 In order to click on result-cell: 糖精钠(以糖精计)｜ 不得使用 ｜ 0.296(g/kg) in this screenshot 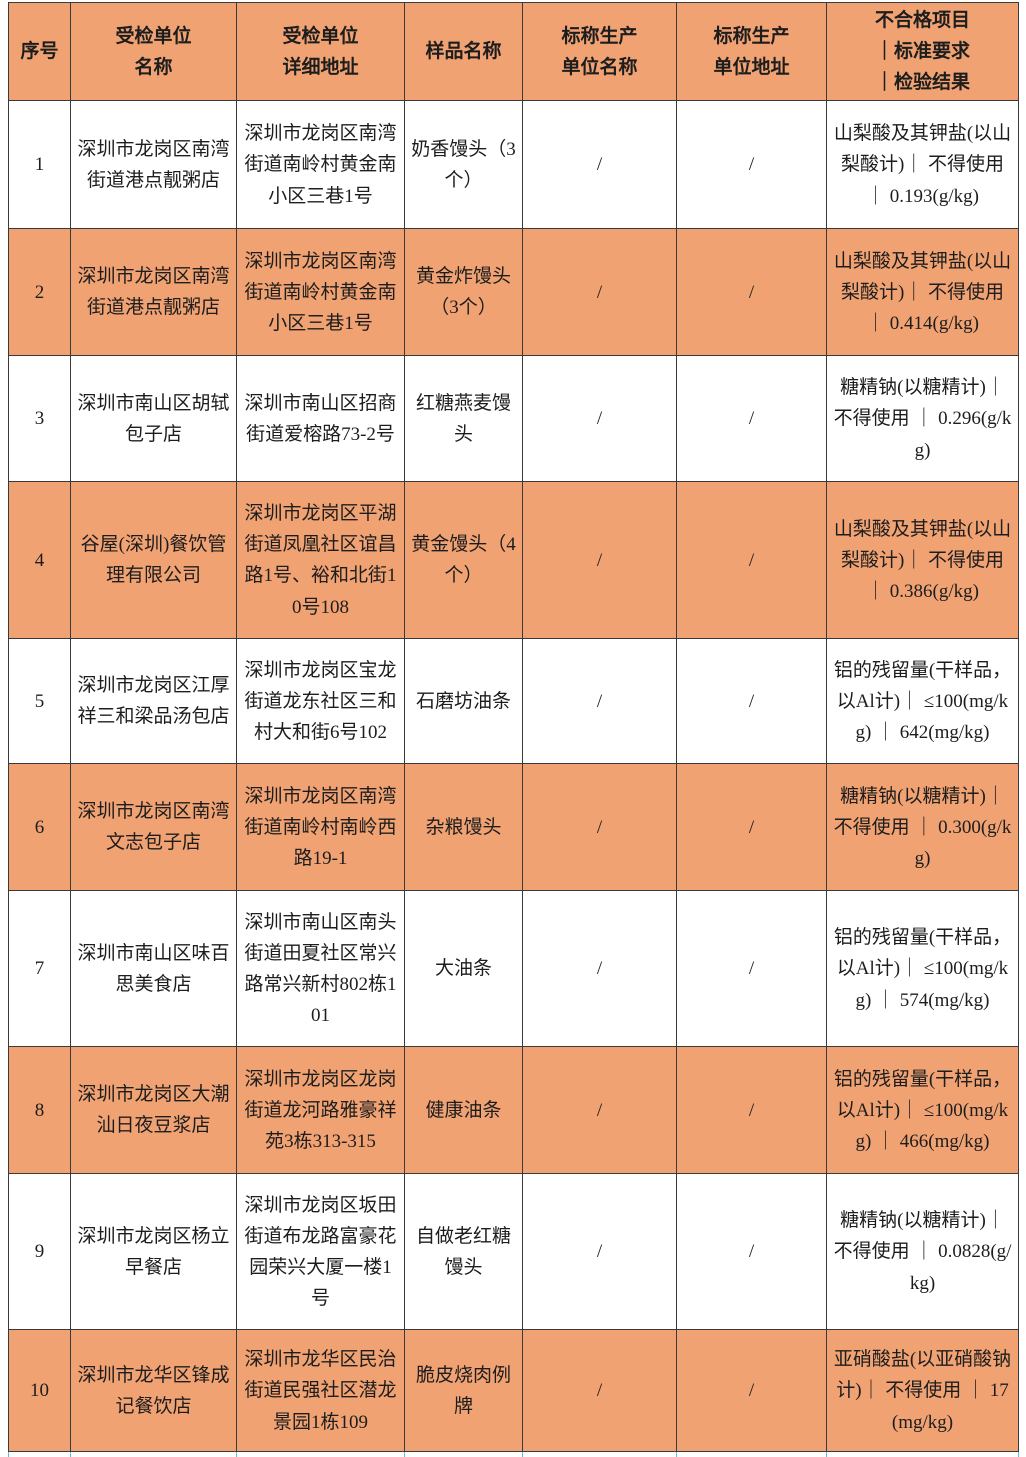, I will do `click(922, 419)`.